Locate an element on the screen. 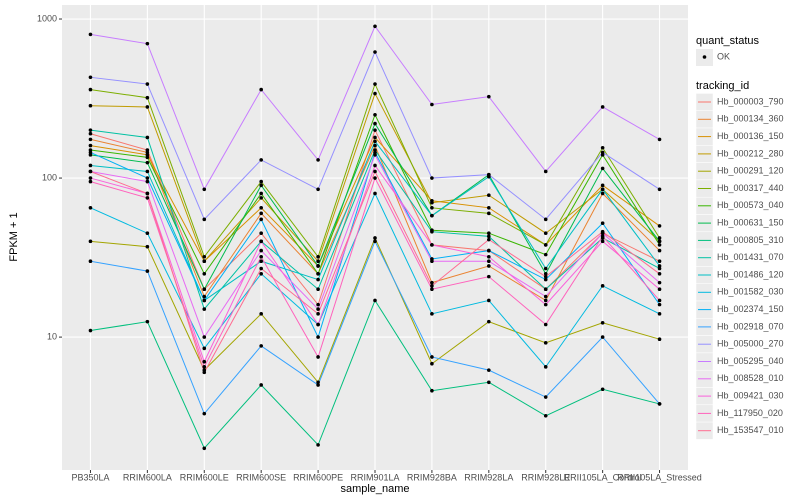 The width and height of the screenshot is (800, 500). legend-label: Hb_002374_150 is located at coordinates (750, 309).